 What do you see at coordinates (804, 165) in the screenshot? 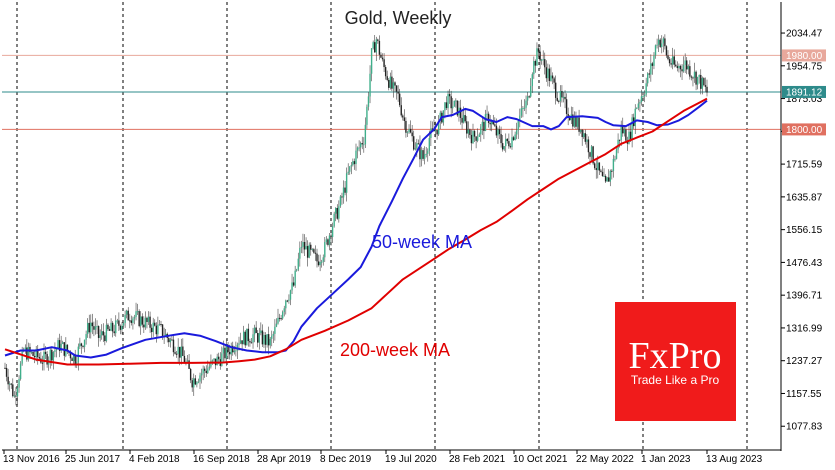
I see `y-tick-label: 1715.59` at bounding box center [804, 165].